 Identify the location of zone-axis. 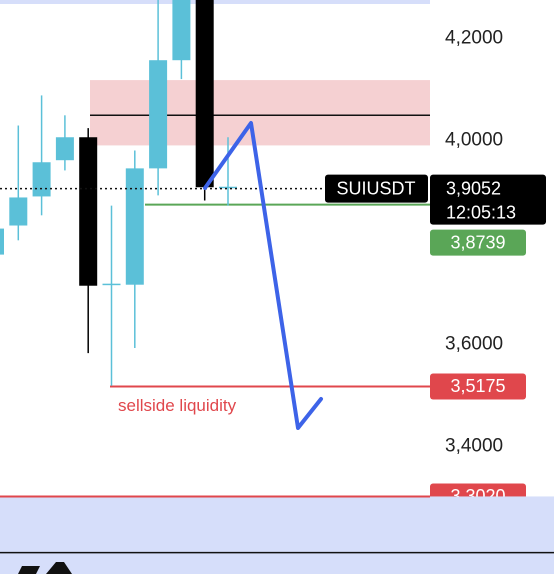
(492, 535).